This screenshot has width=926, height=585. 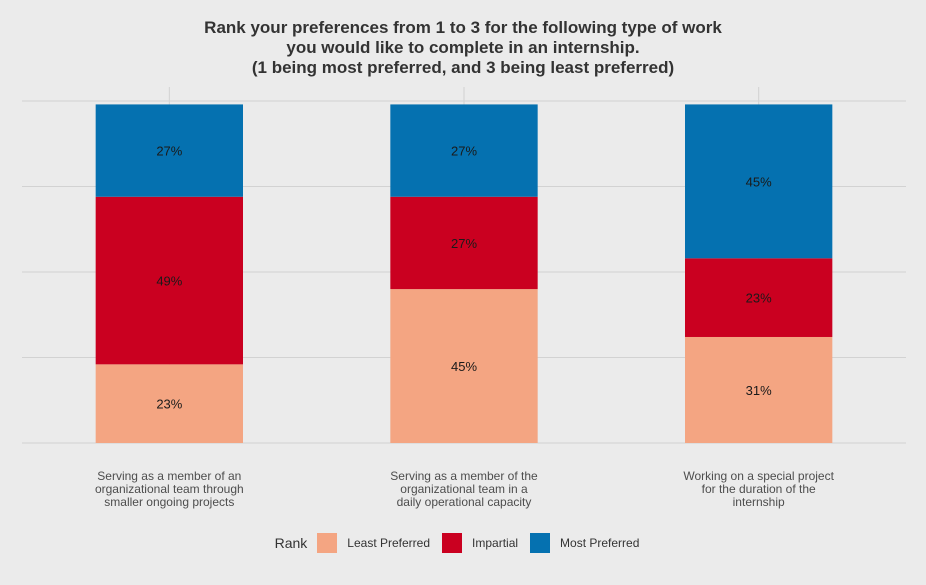 I want to click on bar-2-least-preferred, so click(x=464, y=366).